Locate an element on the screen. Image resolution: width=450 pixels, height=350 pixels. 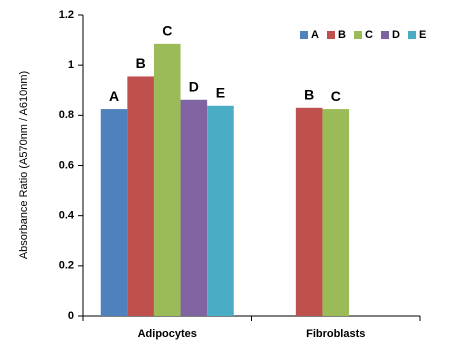
y-tick-label: 1.2 is located at coordinates (66, 15).